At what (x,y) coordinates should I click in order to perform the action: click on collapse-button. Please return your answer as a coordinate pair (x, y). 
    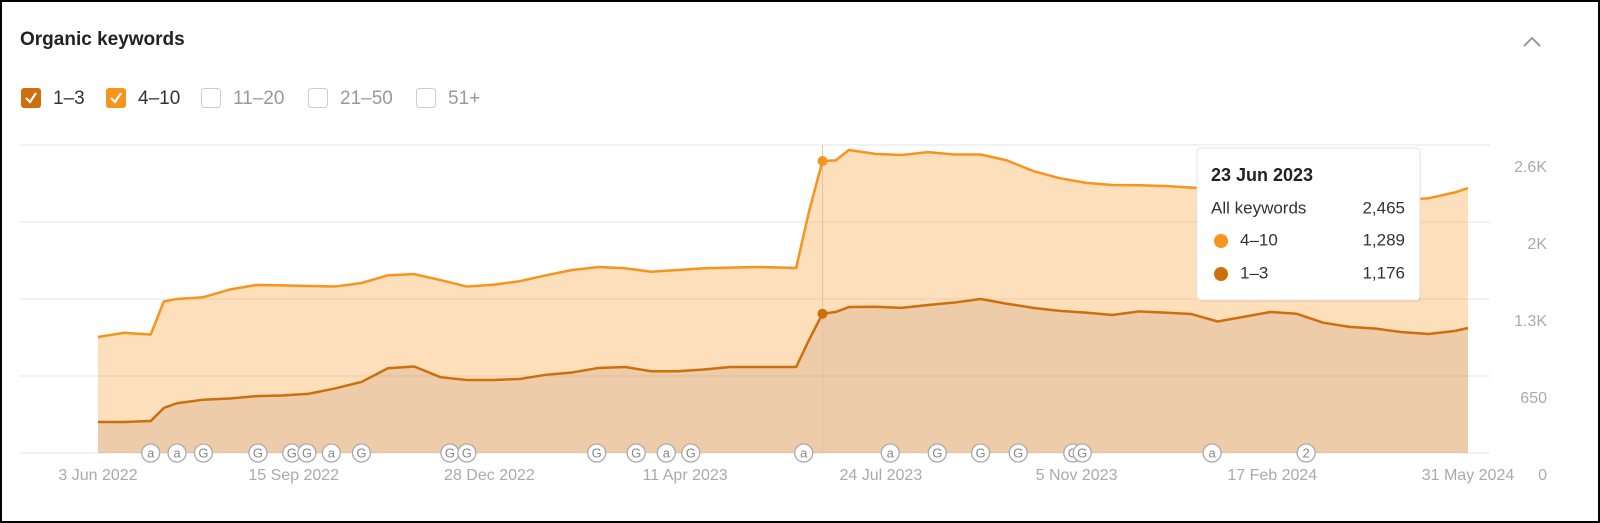
    Looking at the image, I should click on (1532, 41).